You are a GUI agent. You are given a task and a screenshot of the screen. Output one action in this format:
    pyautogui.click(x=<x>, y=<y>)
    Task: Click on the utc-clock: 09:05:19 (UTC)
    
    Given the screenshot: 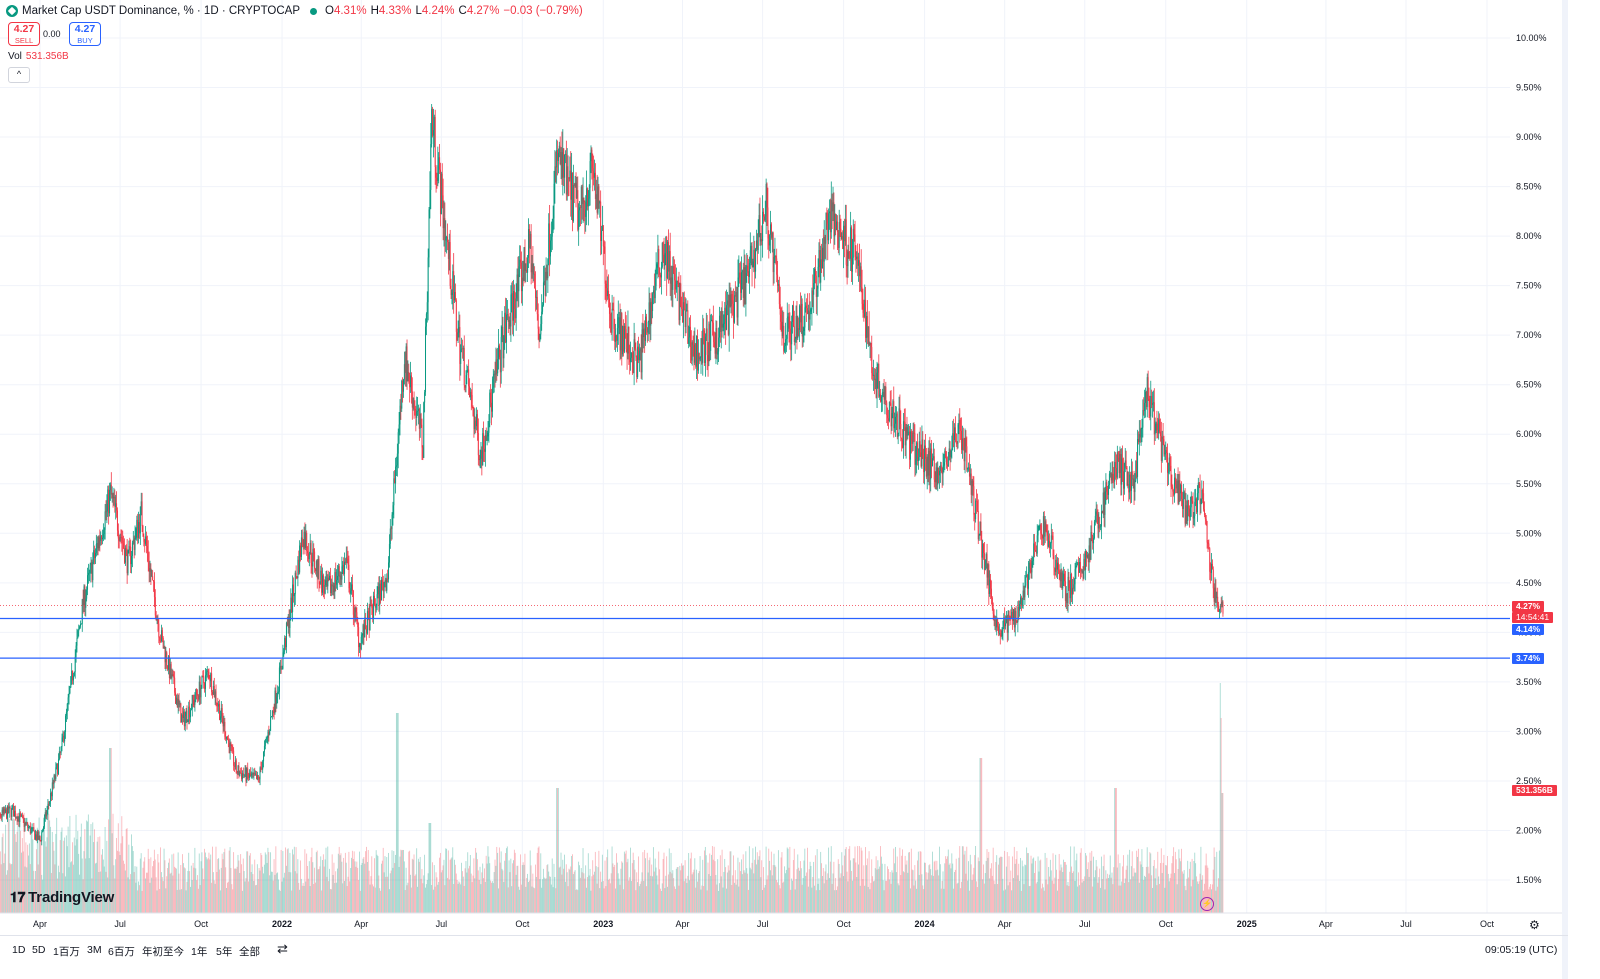 What is the action you would take?
    pyautogui.click(x=1521, y=950)
    